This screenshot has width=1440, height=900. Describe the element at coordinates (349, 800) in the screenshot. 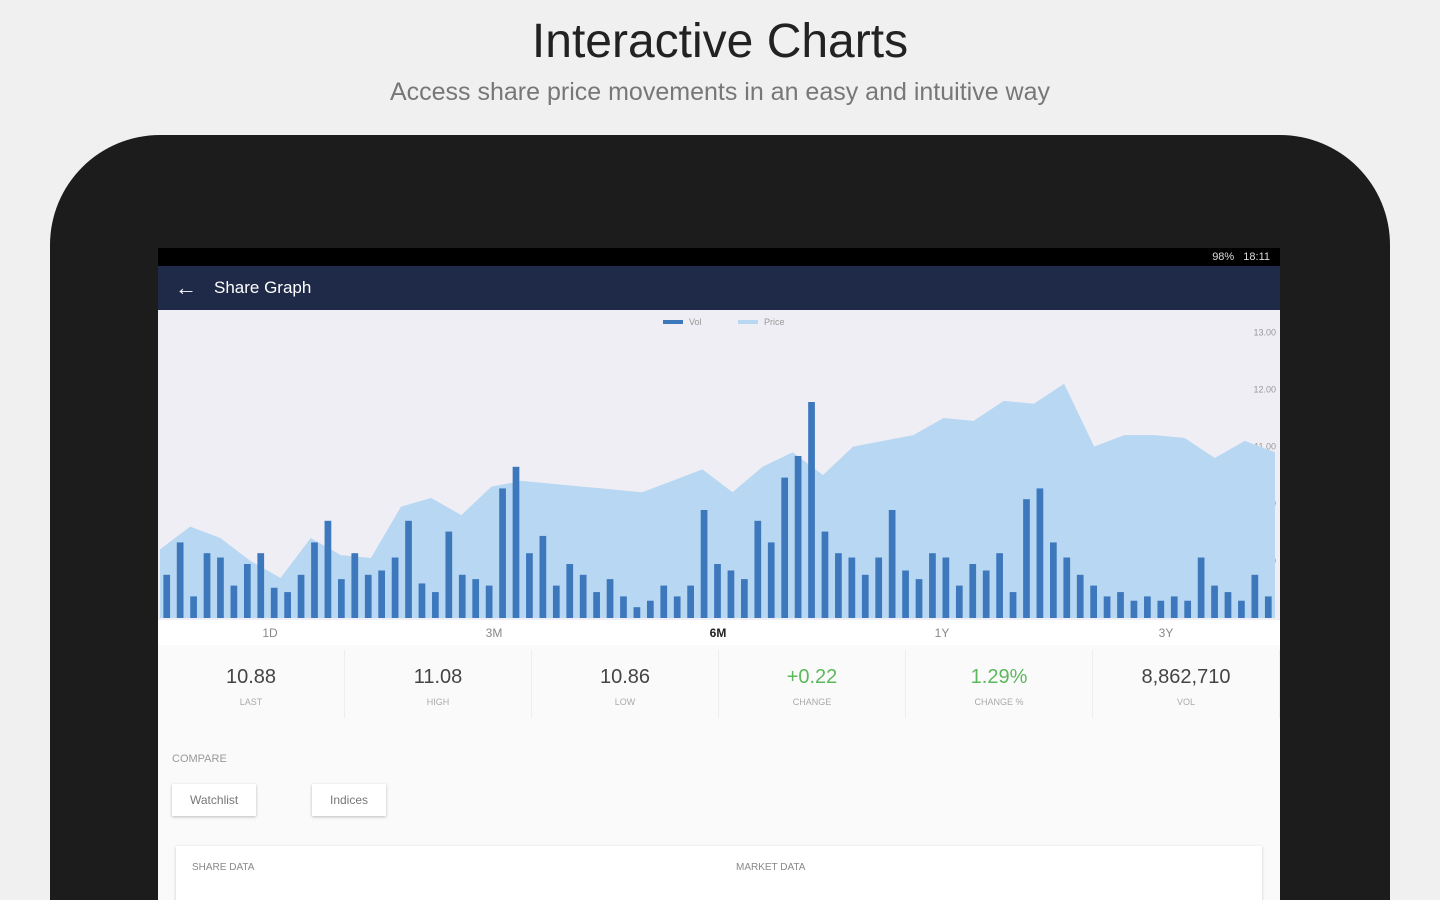

I see `indices-button: Indices` at that location.